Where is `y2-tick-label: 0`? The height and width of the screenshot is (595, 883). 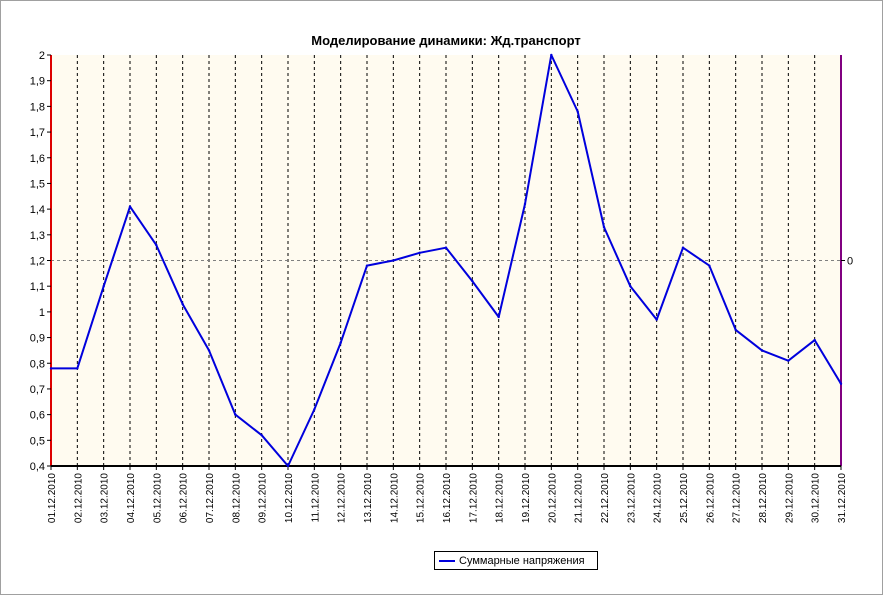 y2-tick-label: 0 is located at coordinates (850, 262).